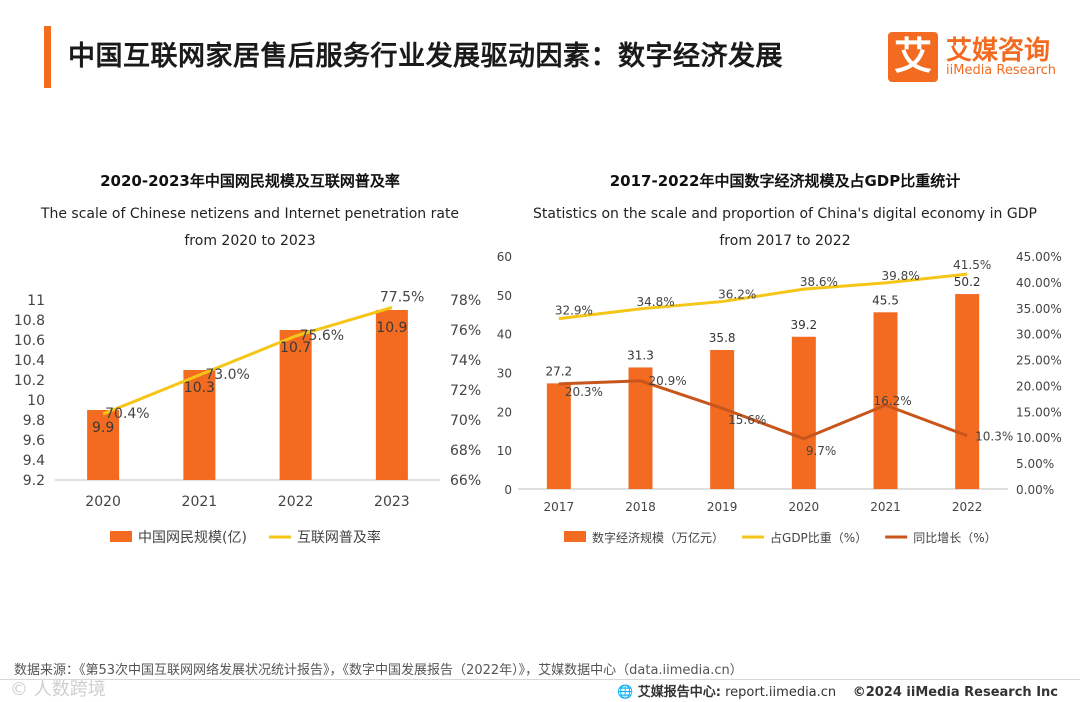 Image resolution: width=1080 pixels, height=702 pixels. I want to click on c2-bar-label: 50.2, so click(967, 282).